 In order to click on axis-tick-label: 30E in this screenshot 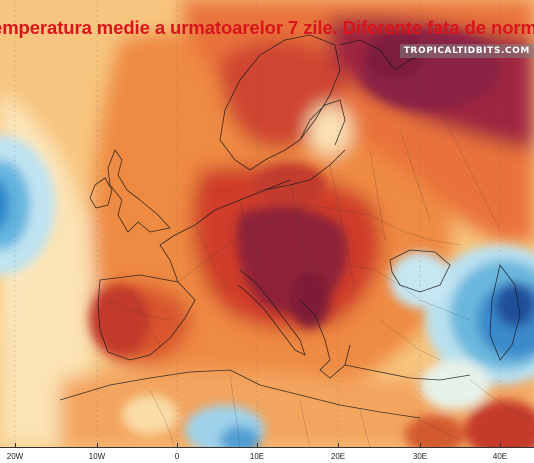, I will do `click(420, 456)`.